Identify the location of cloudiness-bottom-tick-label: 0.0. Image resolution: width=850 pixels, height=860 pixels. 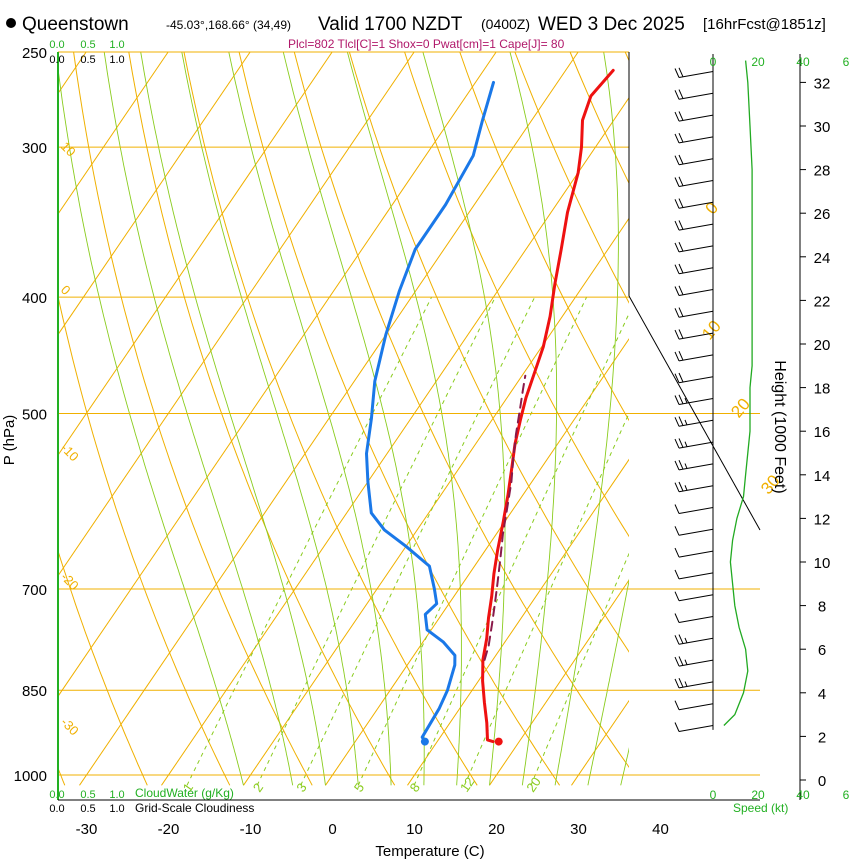
(56, 809).